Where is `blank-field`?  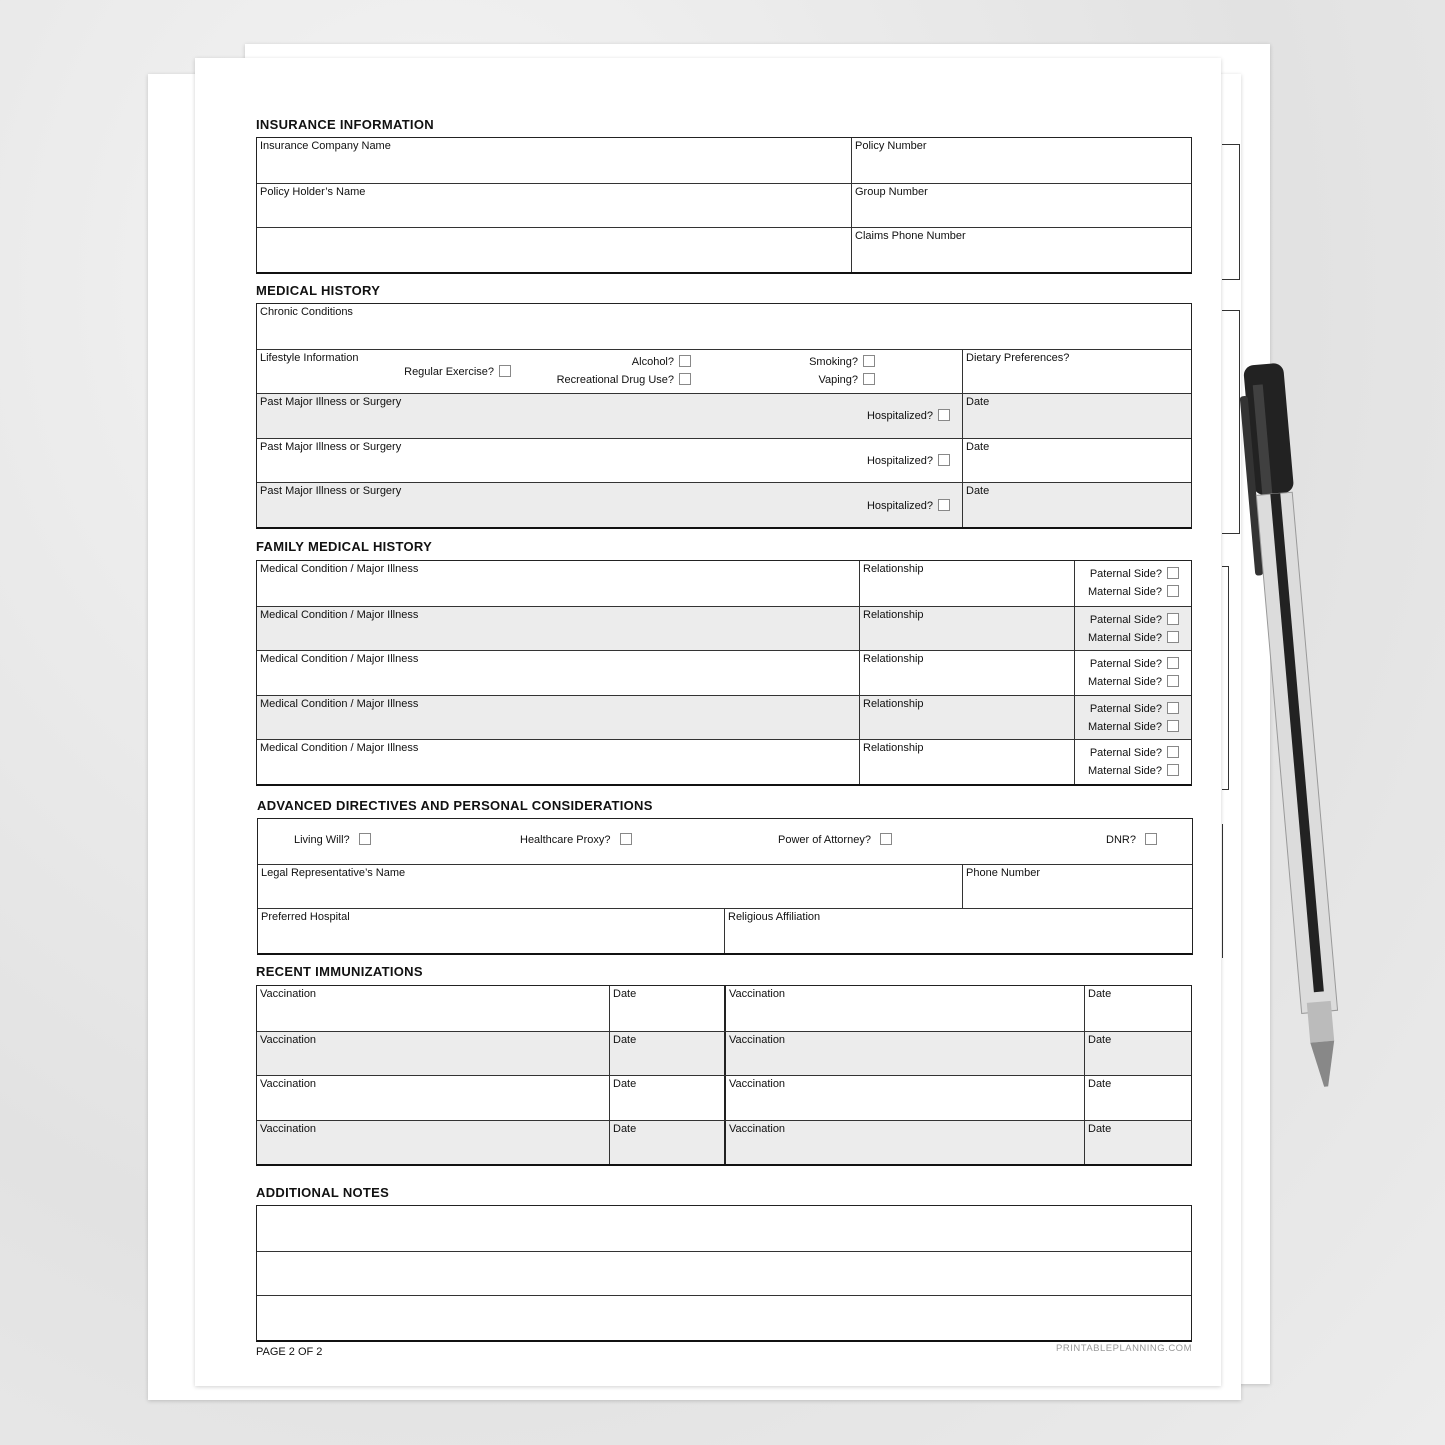 blank-field is located at coordinates (554, 250).